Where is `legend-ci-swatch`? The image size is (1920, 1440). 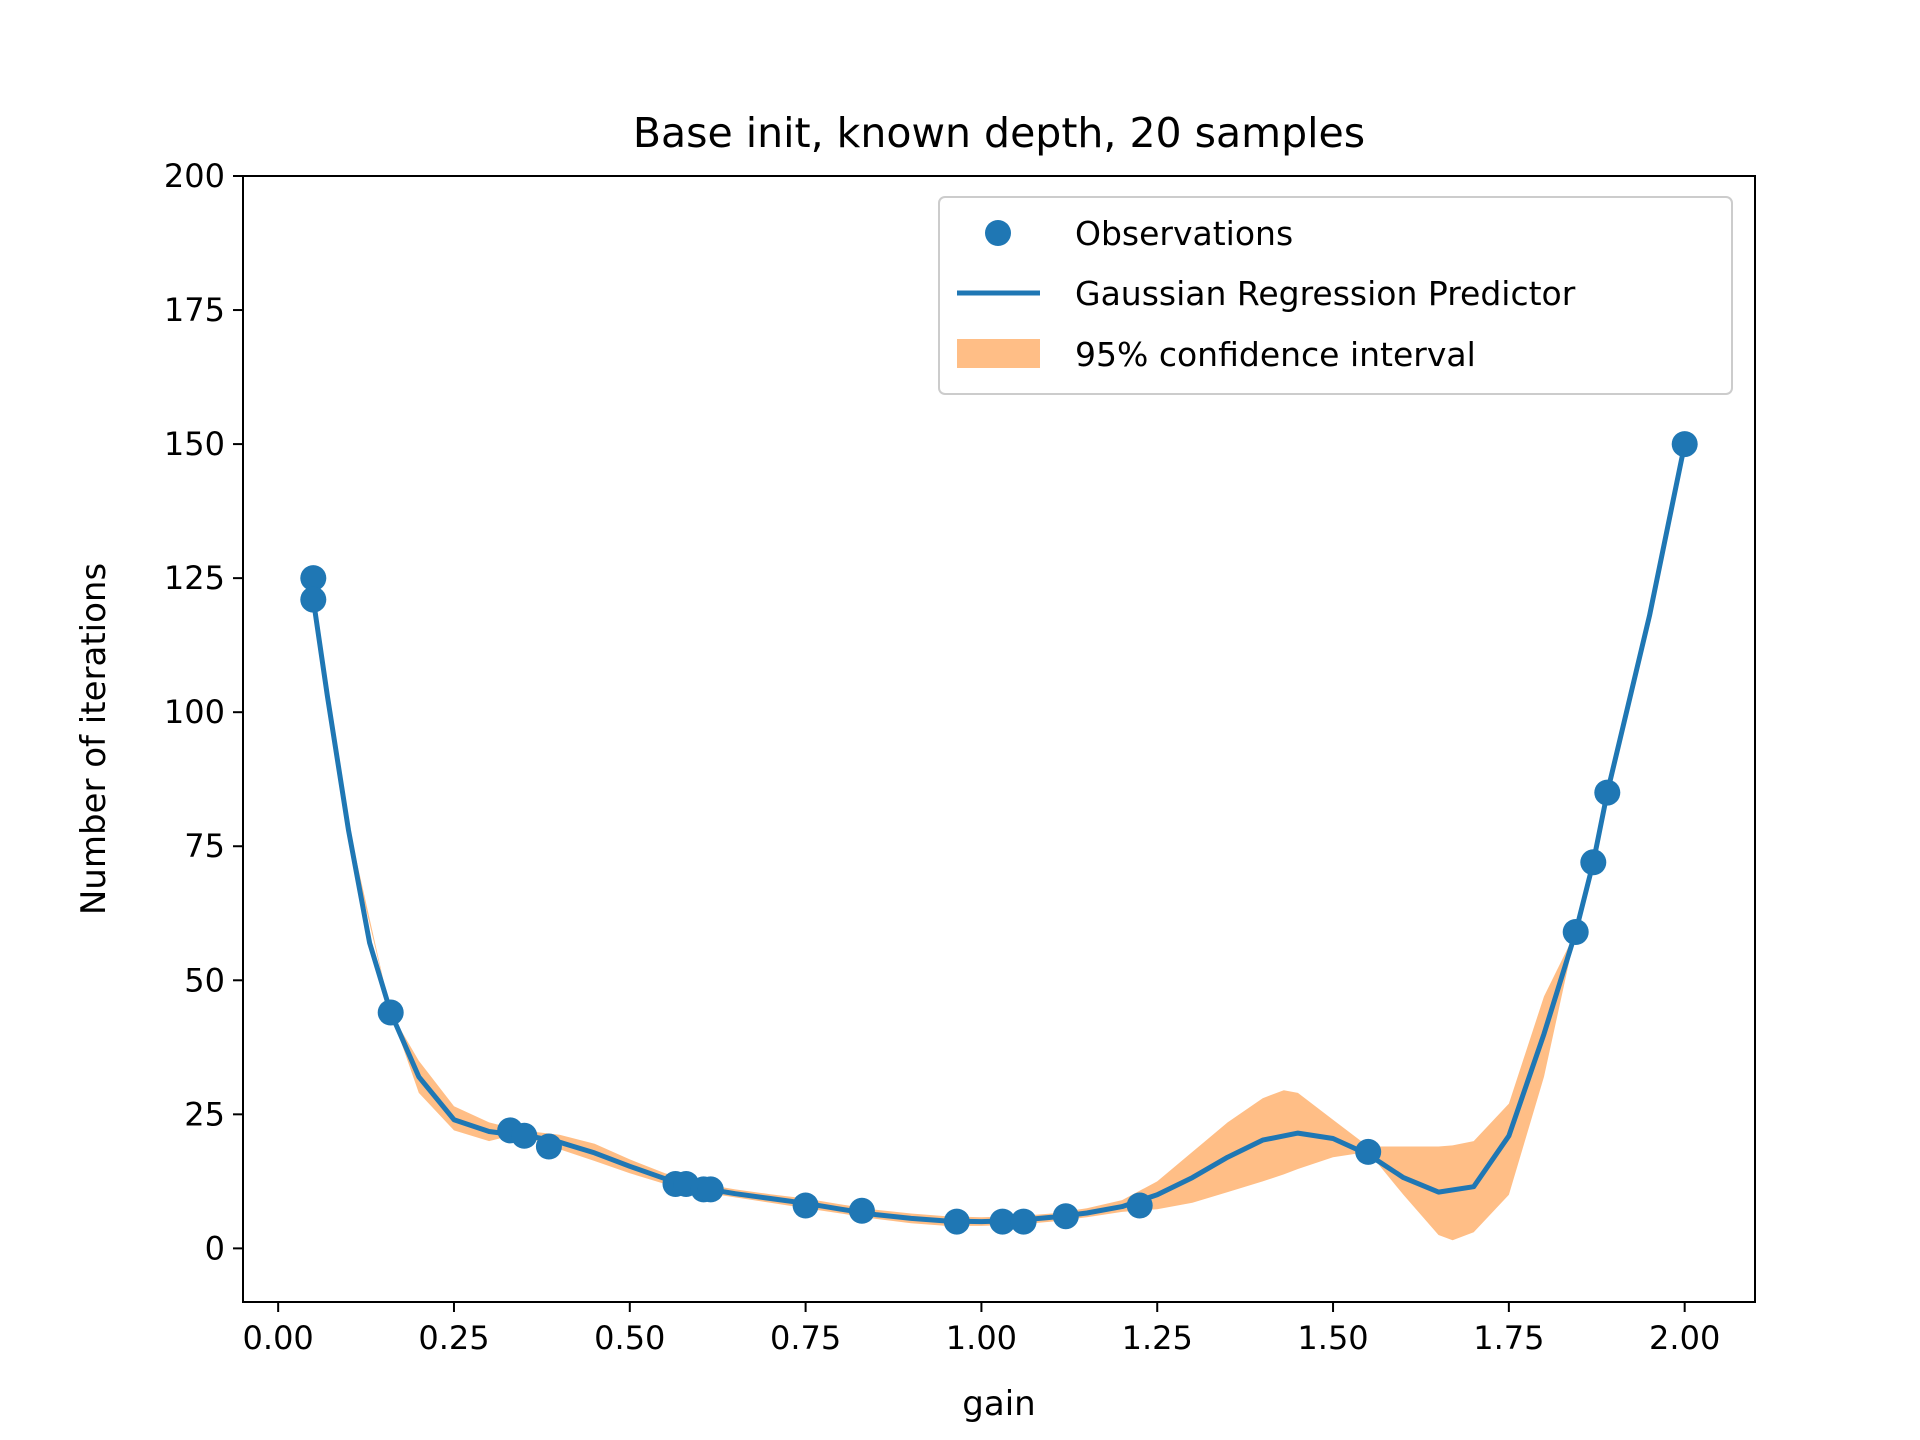 legend-ci-swatch is located at coordinates (998, 353).